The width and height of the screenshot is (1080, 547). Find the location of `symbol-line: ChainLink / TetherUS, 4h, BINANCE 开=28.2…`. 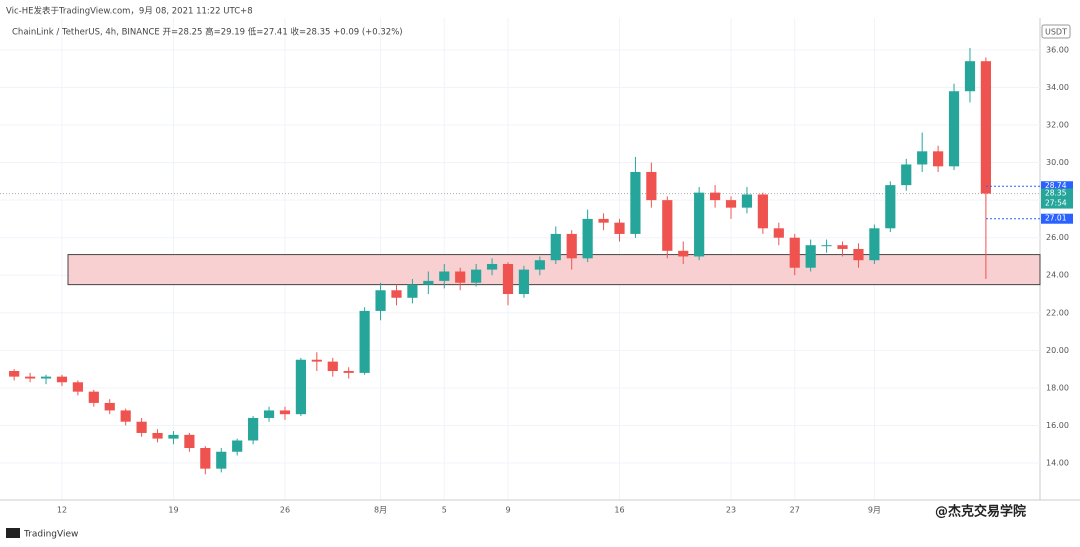

symbol-line: ChainLink / TetherUS, 4h, BINANCE 开=28.2… is located at coordinates (207, 32).